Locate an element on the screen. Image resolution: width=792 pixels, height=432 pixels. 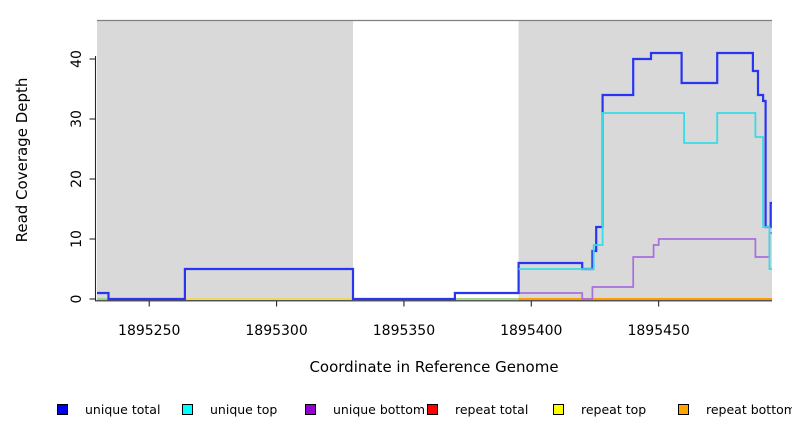
x-tick-label: 1895300 is located at coordinates (276, 331).